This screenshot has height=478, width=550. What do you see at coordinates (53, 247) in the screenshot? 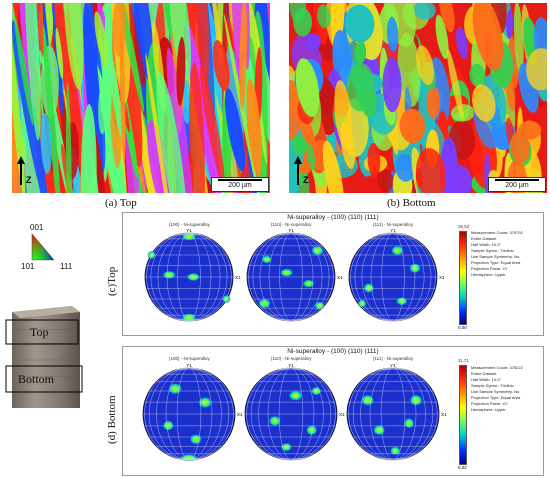
I see `ipf-color-key: 001 101 111` at bounding box center [53, 247].